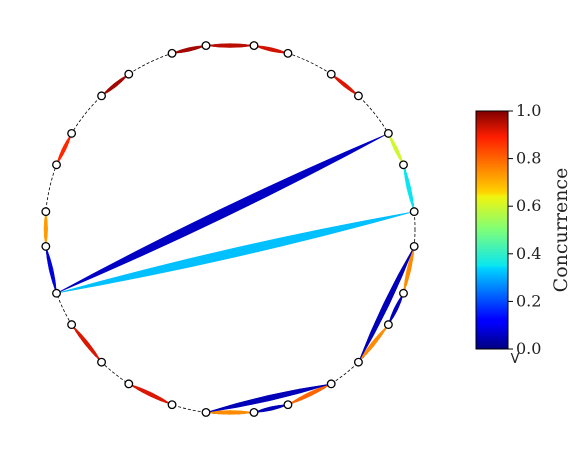  I want to click on colorbar-tick-label: 0.4, so click(528, 253).